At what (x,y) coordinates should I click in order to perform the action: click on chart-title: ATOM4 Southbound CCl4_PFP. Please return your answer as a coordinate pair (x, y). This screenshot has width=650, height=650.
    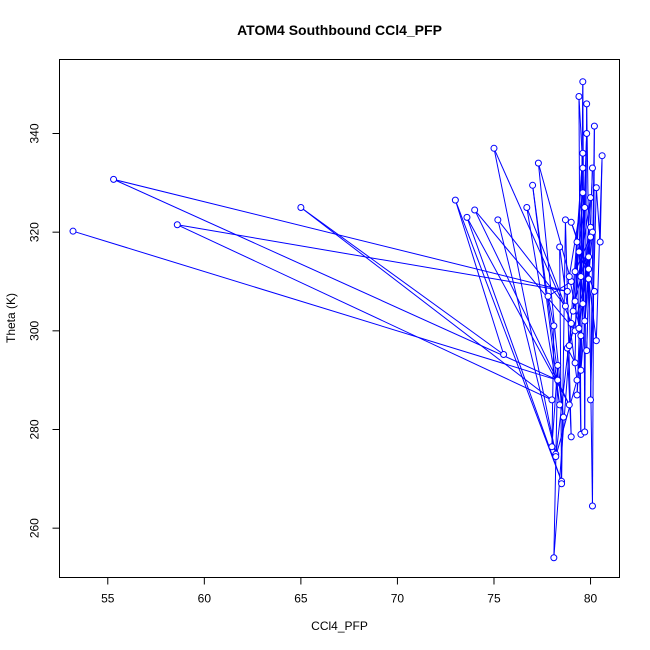
    Looking at the image, I should click on (339, 30).